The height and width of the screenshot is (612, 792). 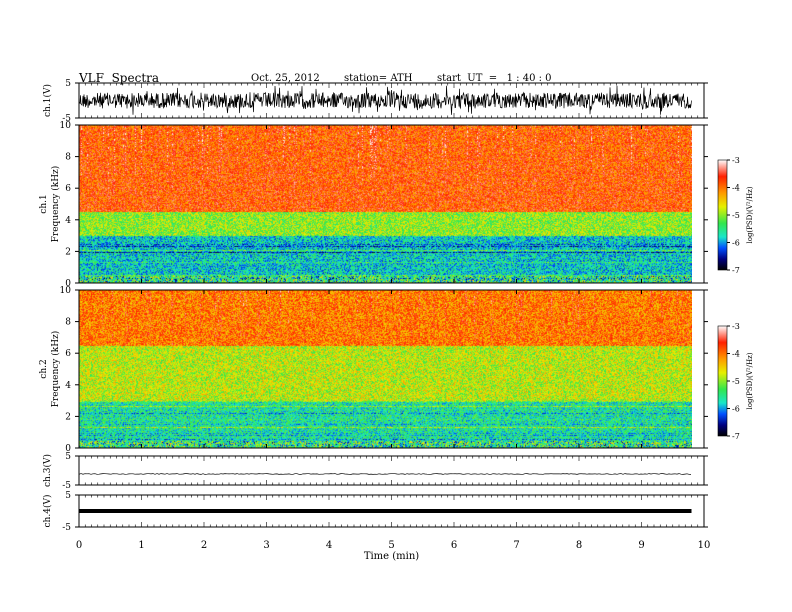 What do you see at coordinates (68, 158) in the screenshot?
I see `ch1-spectrogram-ytick-label: 8` at bounding box center [68, 158].